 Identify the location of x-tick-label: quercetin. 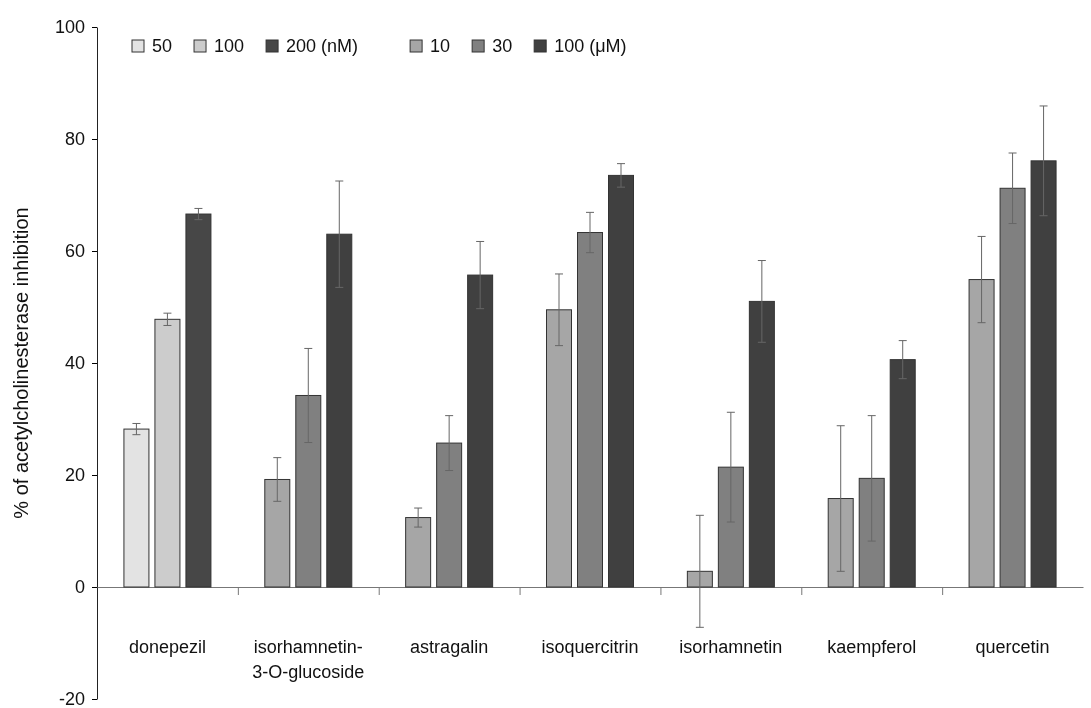
(1012, 647).